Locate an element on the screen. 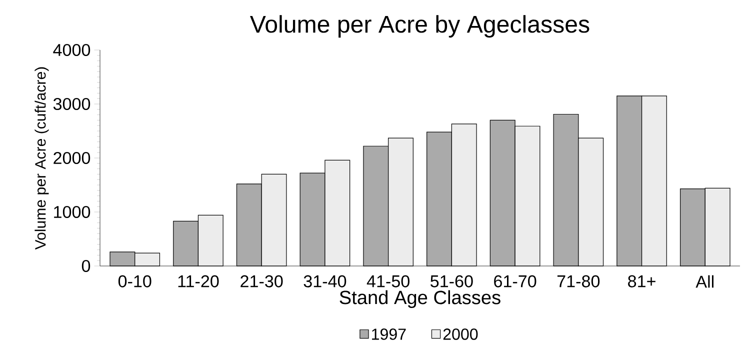  chart-title: Volume per Acre by Ageclasses is located at coordinates (420, 26).